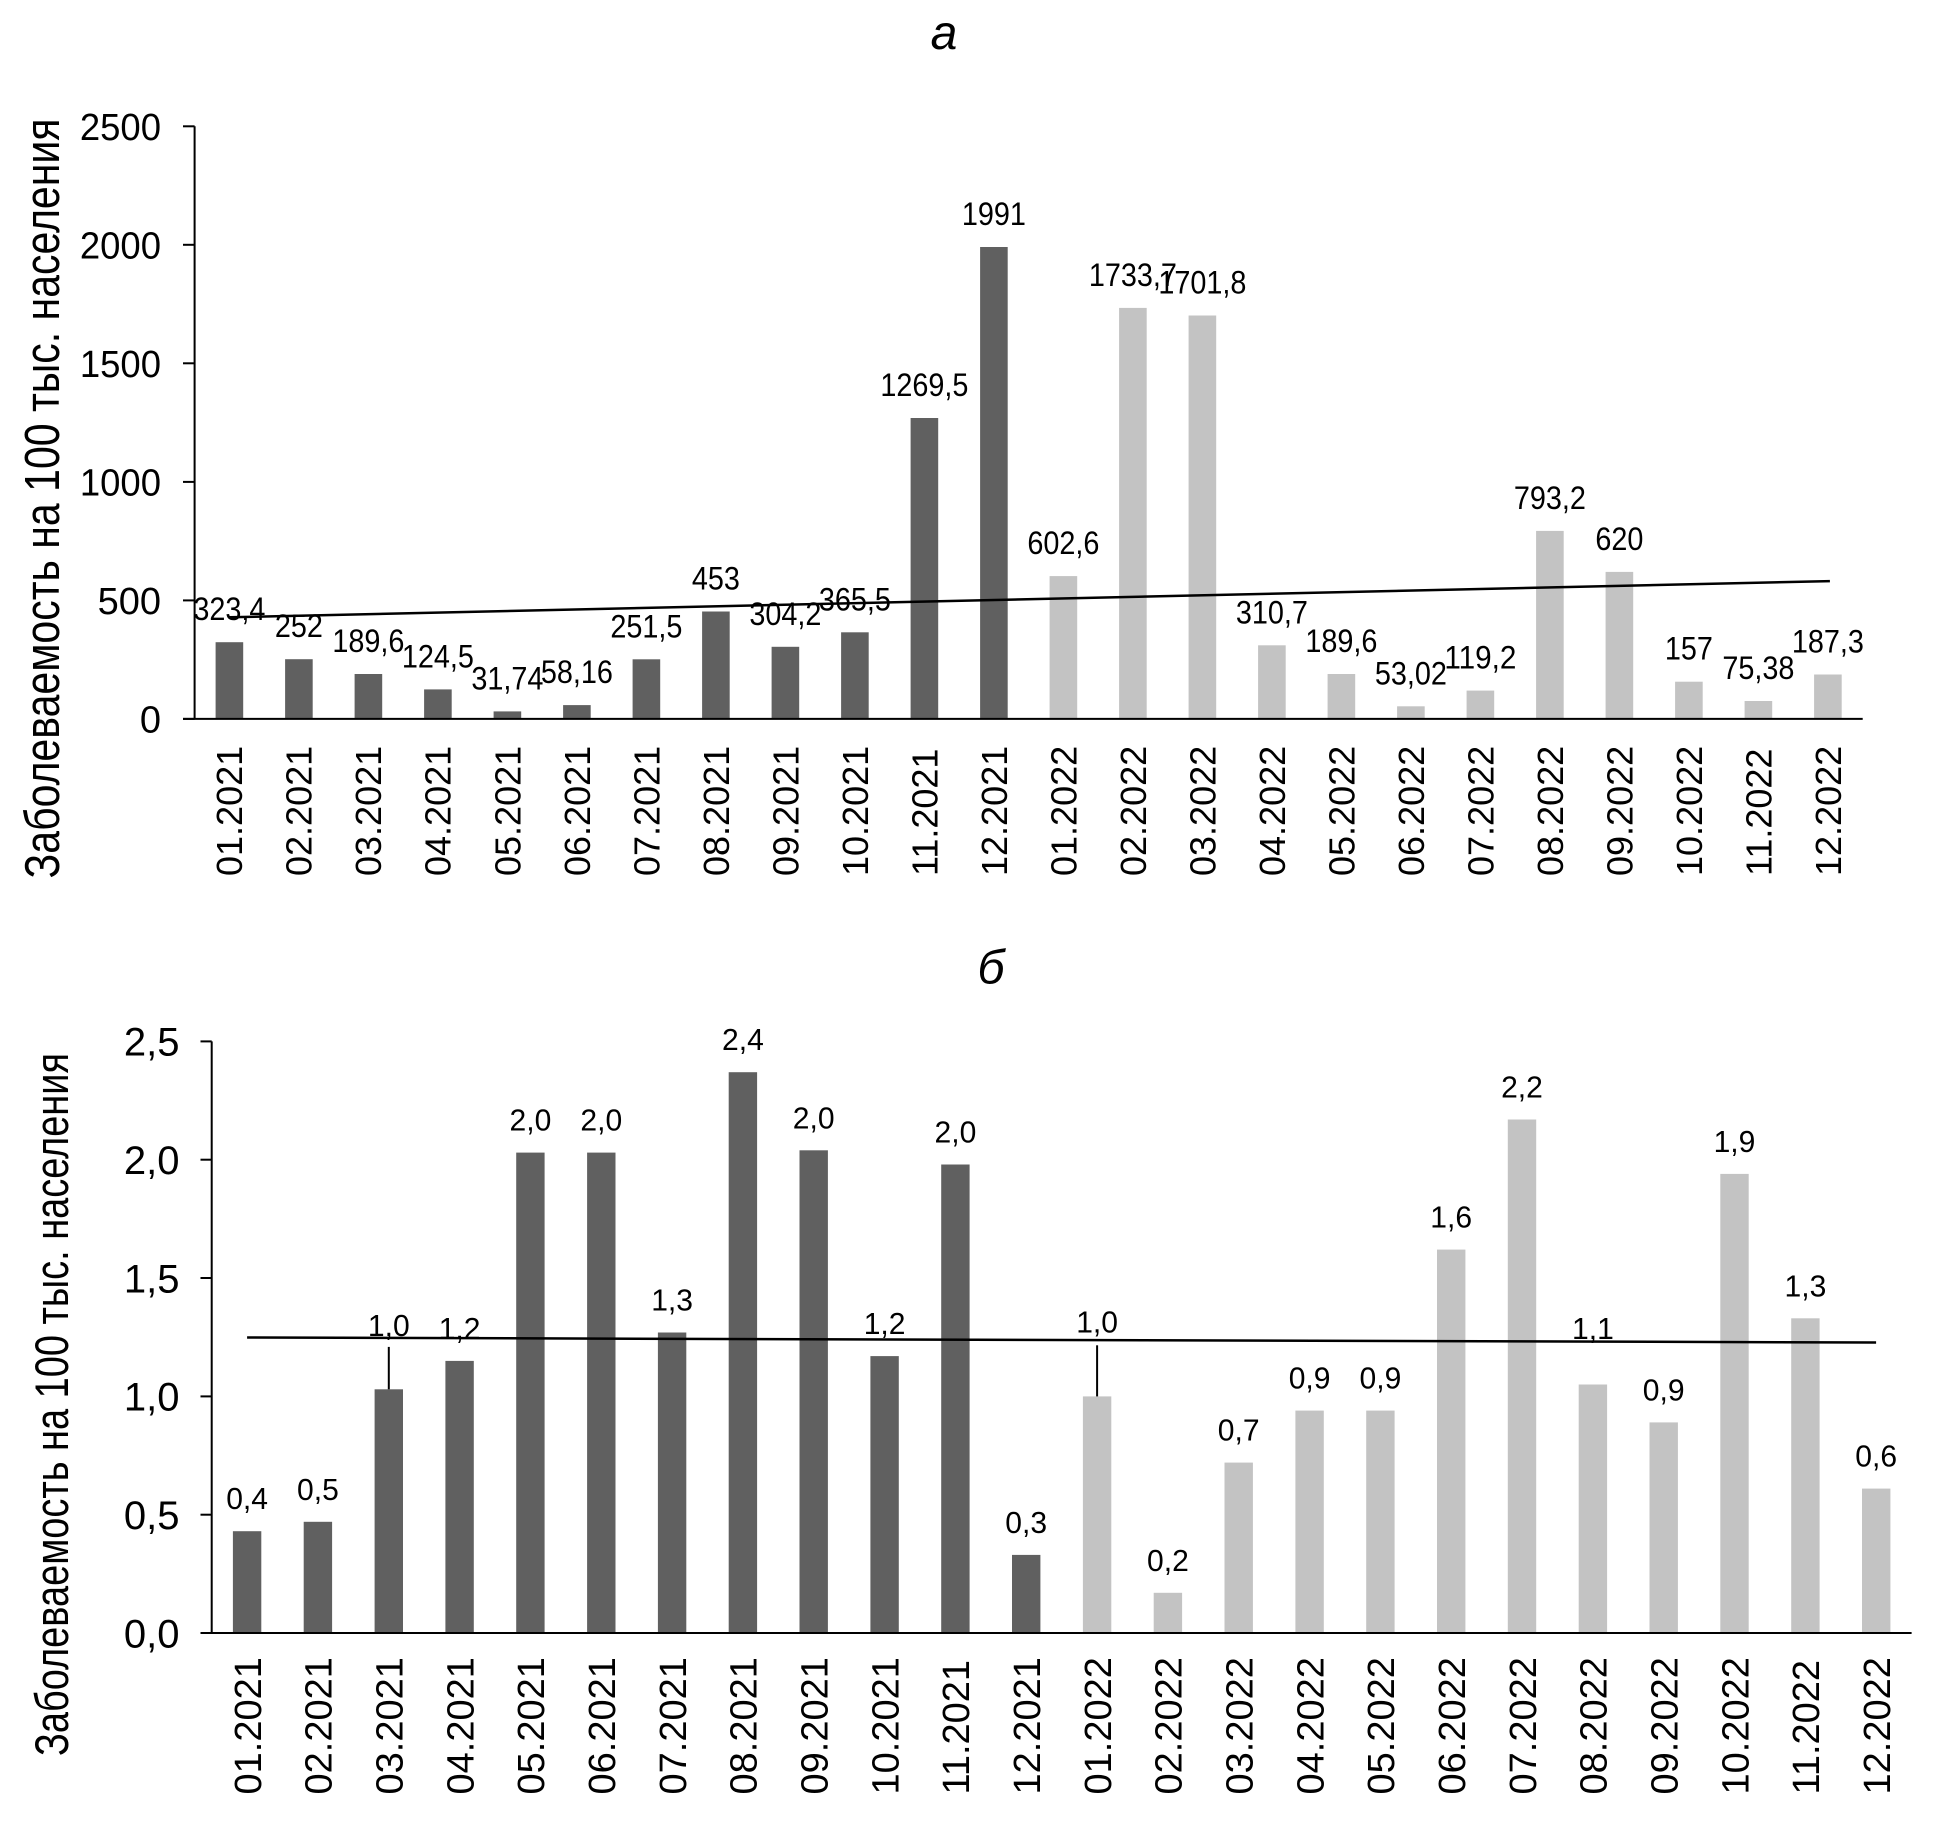 This screenshot has width=1953, height=1838. Describe the element at coordinates (646, 626) in the screenshot. I see `svg-text: 251,5` at that location.